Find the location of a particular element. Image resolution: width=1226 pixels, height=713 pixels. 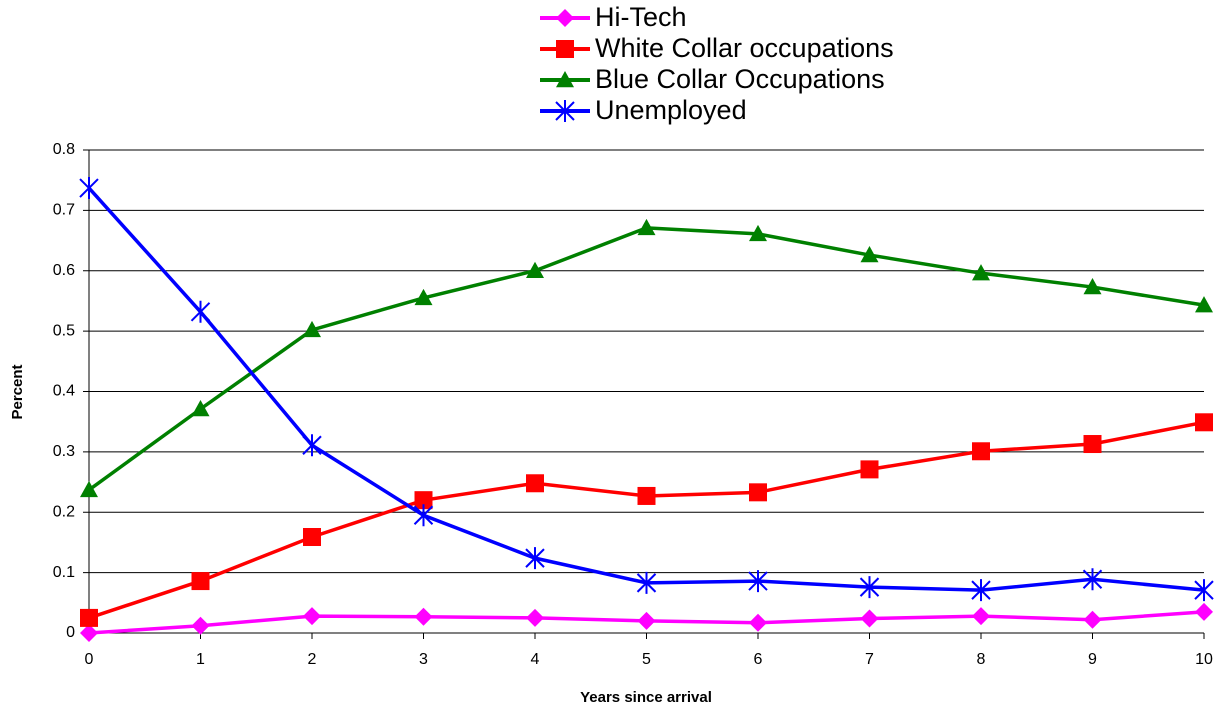

y-axis-title: Percent is located at coordinates (17, 391).